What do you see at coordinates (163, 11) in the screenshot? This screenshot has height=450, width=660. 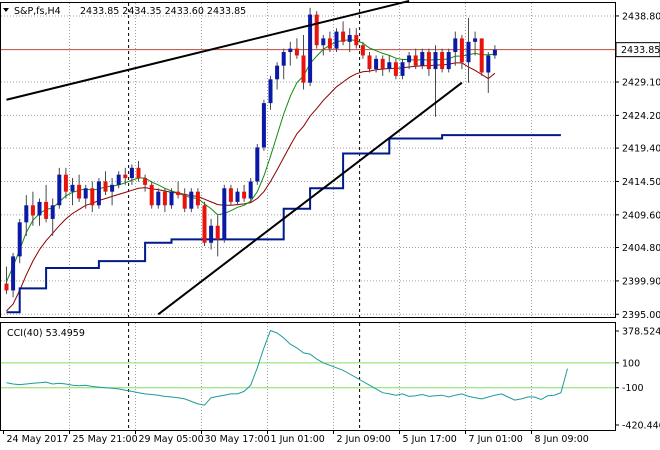 I see `ohlc-values: 2433.85 2434.35 2433.60 2433.85` at bounding box center [163, 11].